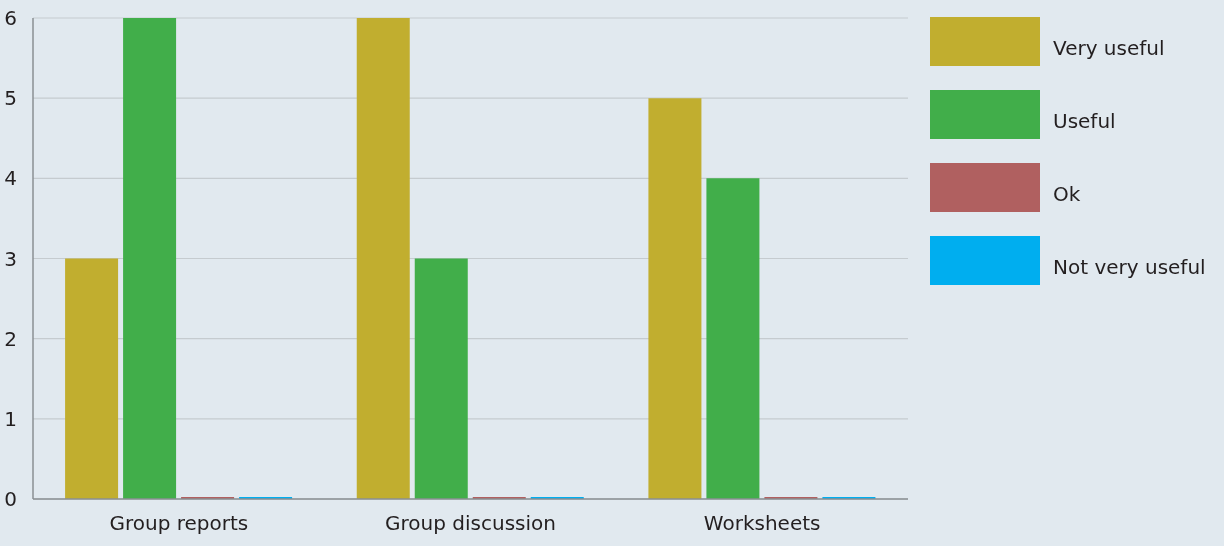 The width and height of the screenshot is (1224, 546). What do you see at coordinates (10, 178) in the screenshot?
I see `y-tick-label: 4` at bounding box center [10, 178].